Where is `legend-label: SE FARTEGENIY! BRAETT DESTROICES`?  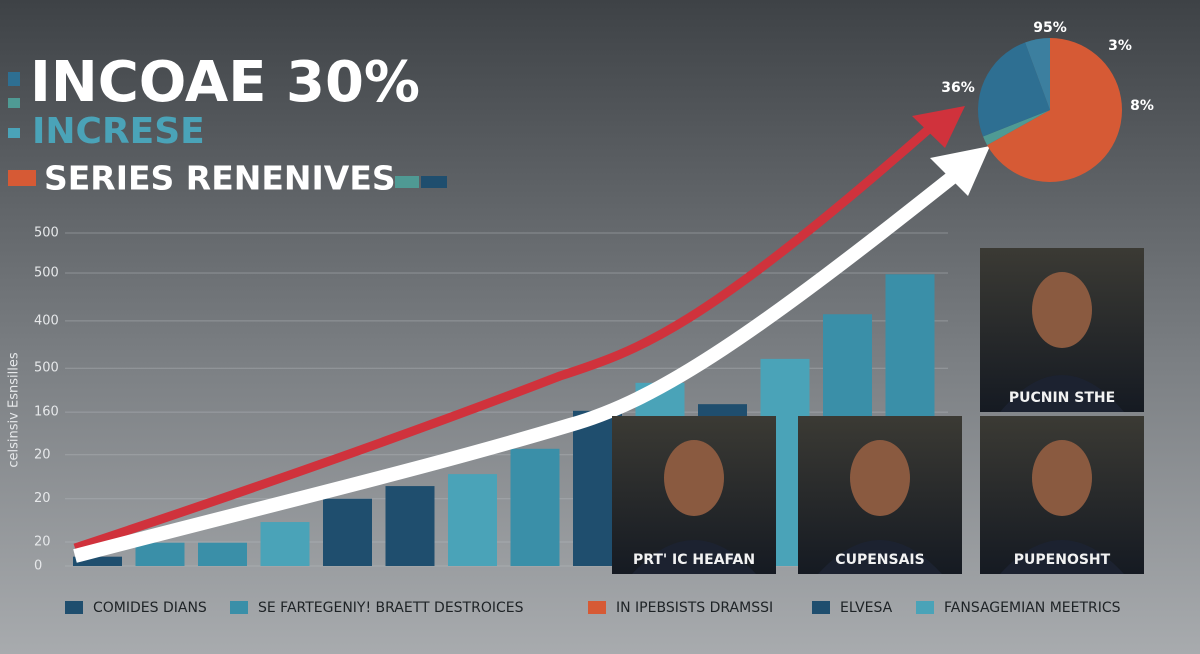
legend-label: SE FARTEGENIY! BRAETT DESTROICES is located at coordinates (391, 608).